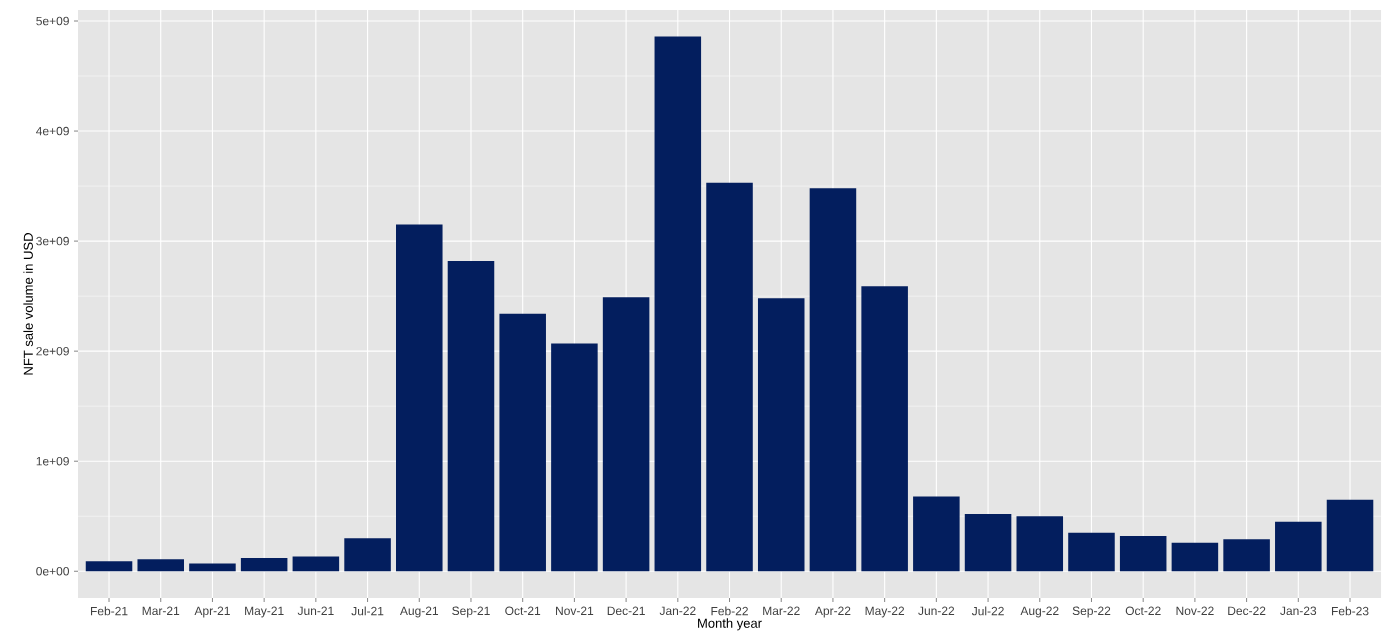  What do you see at coordinates (52, 351) in the screenshot?
I see `y-tick-label: 2e+09` at bounding box center [52, 351].